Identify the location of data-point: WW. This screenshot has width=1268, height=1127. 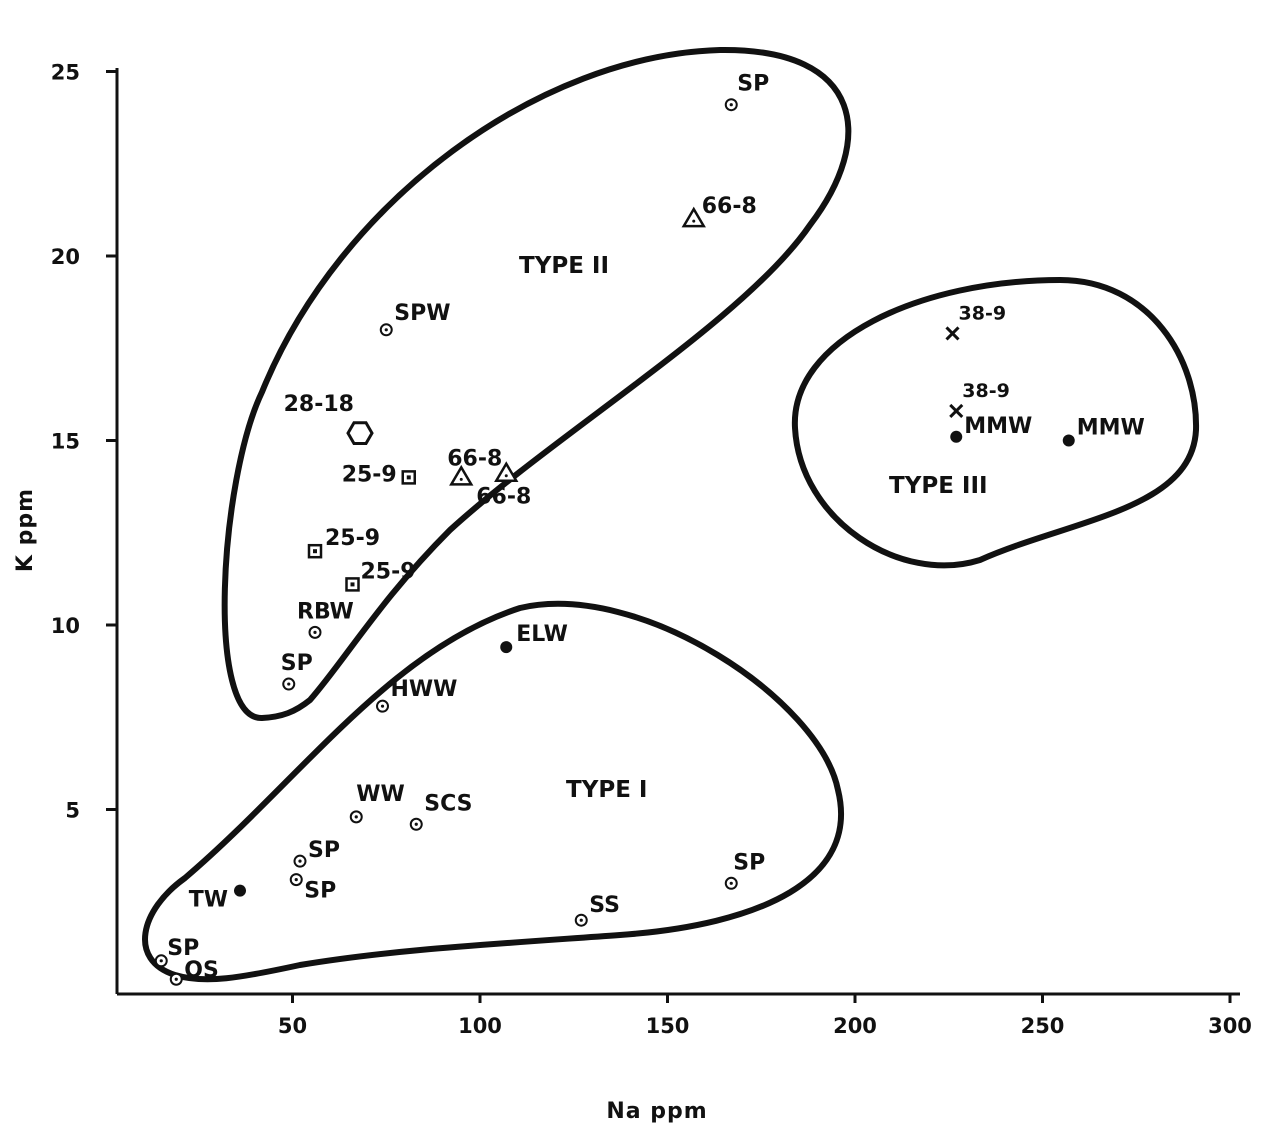
(377, 803).